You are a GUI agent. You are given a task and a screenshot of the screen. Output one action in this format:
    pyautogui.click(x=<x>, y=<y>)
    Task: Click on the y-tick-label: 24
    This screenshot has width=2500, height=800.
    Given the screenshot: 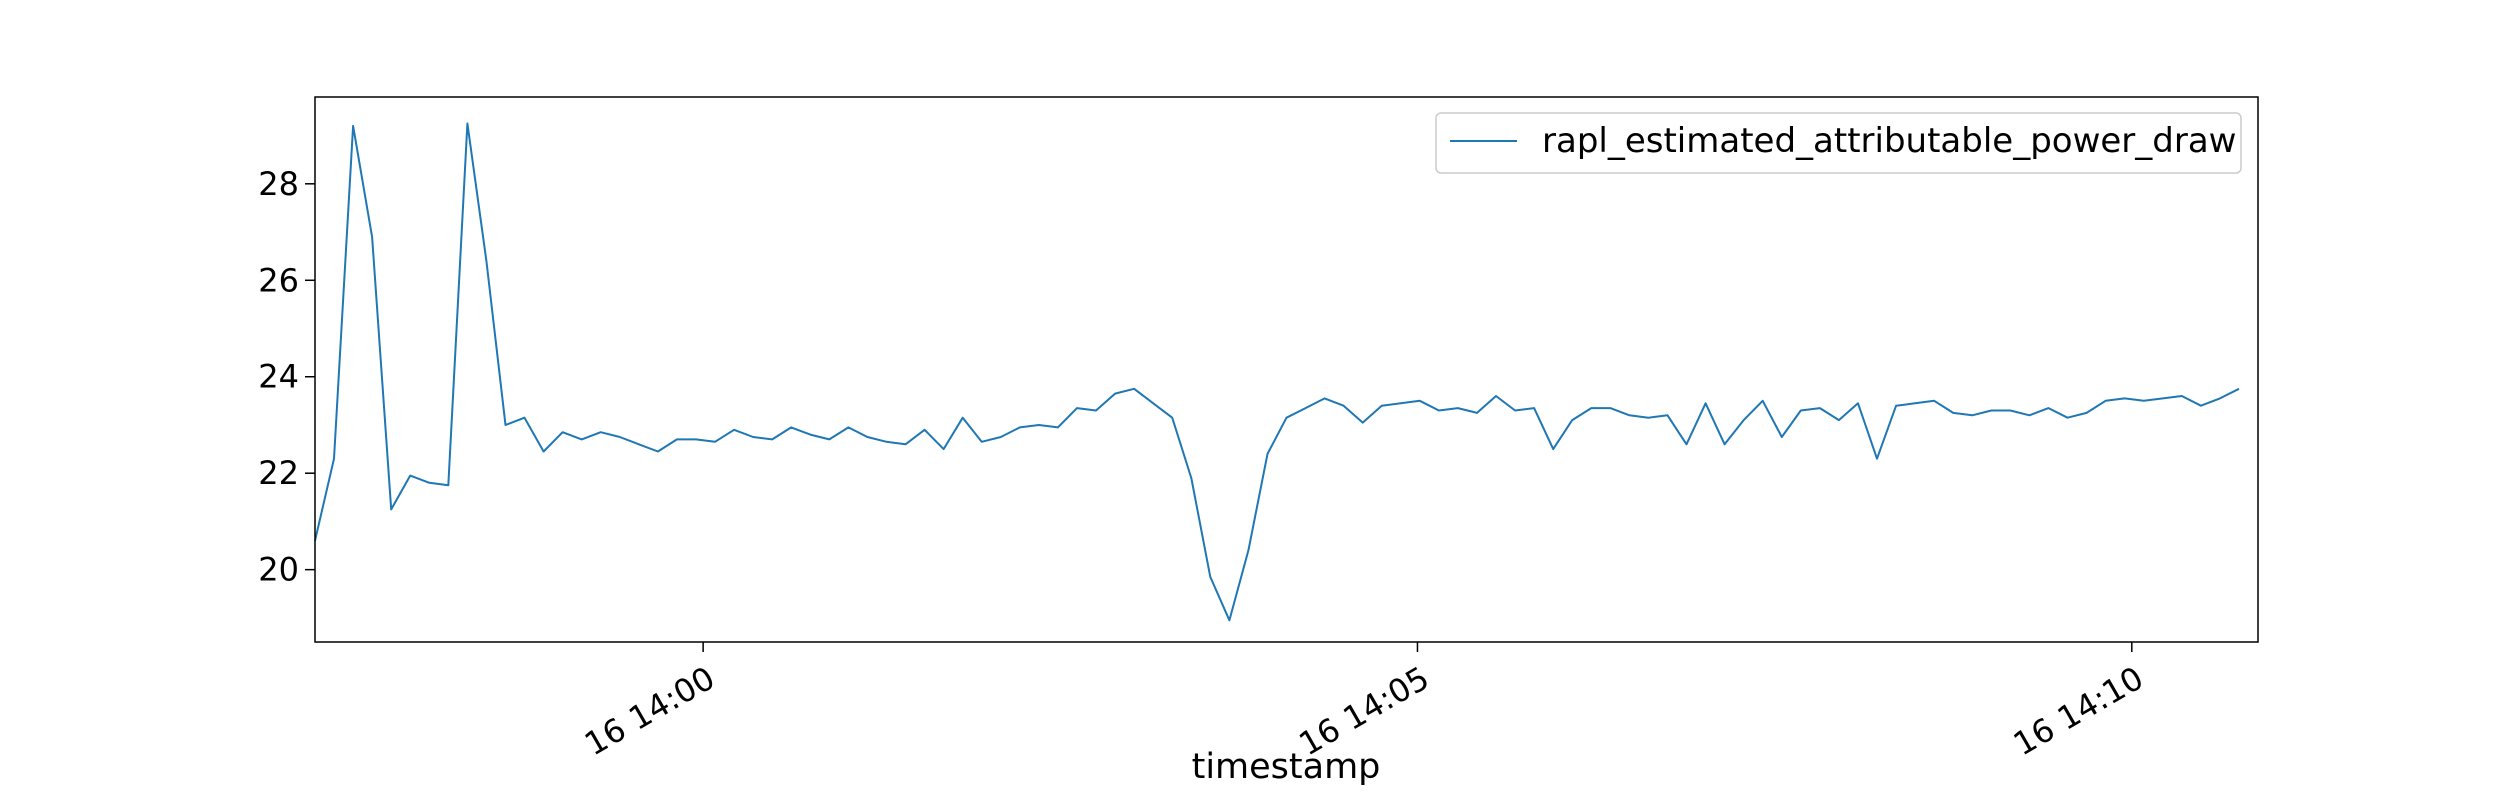 What is the action you would take?
    pyautogui.click(x=278, y=377)
    